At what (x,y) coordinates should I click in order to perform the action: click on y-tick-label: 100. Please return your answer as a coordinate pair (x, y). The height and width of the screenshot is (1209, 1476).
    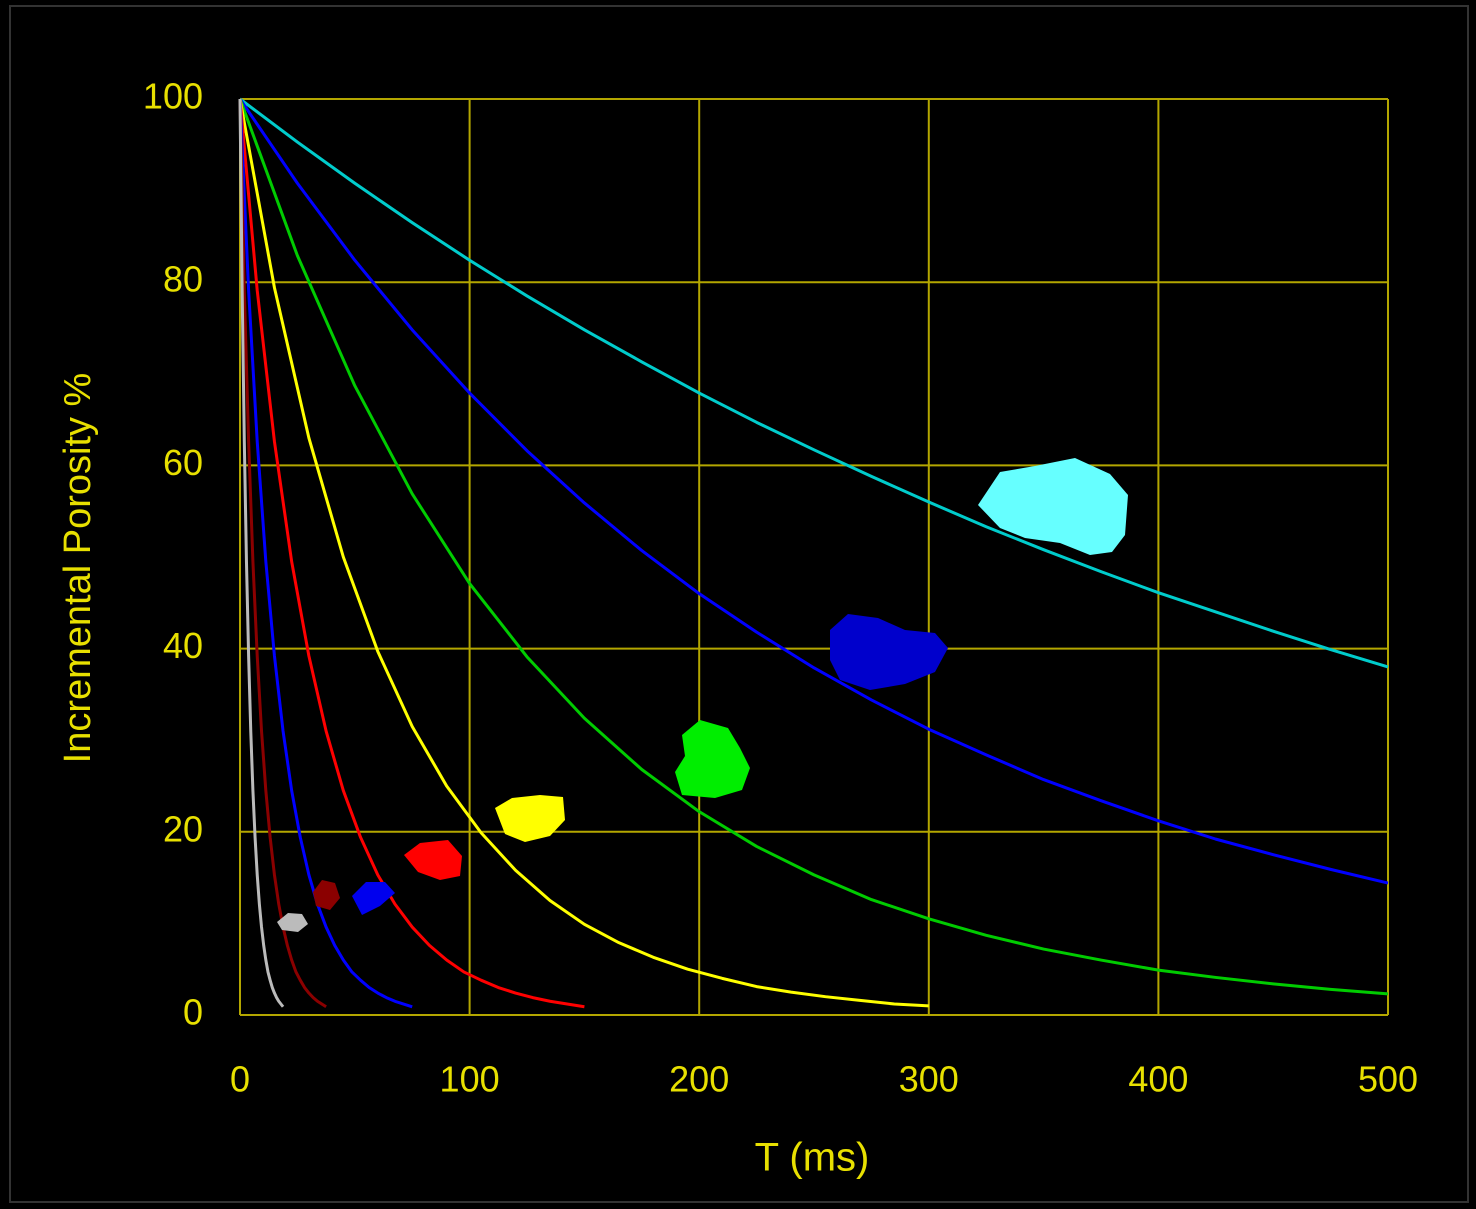
    Looking at the image, I should click on (173, 96).